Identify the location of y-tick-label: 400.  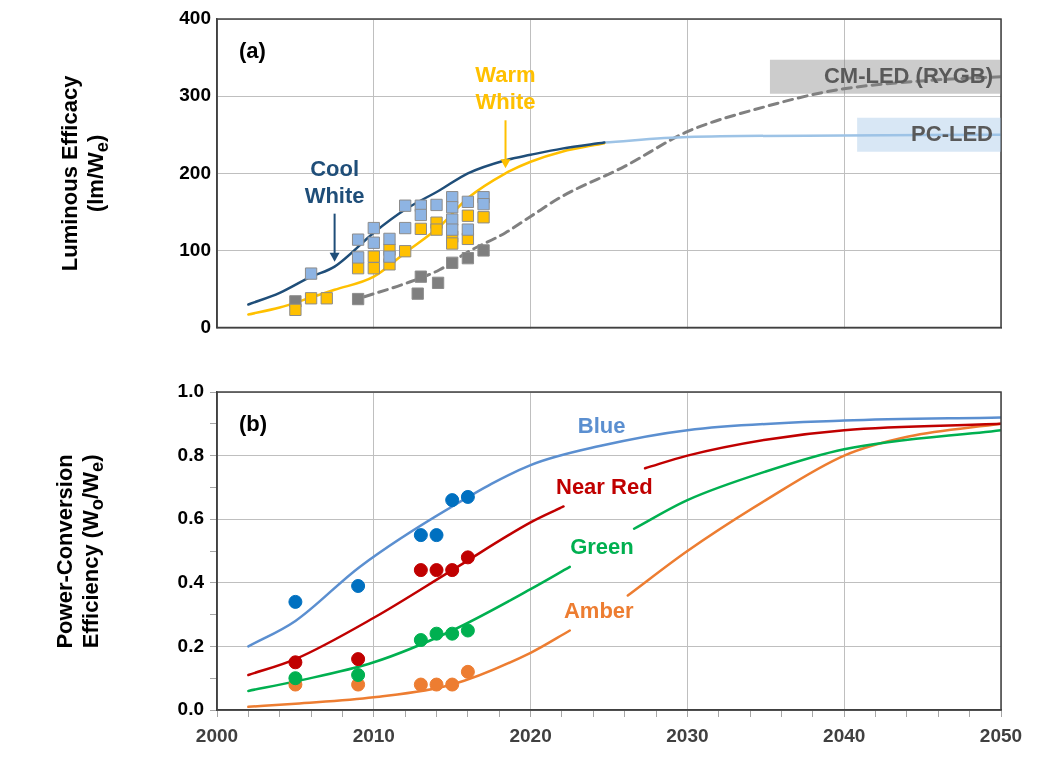
(195, 18).